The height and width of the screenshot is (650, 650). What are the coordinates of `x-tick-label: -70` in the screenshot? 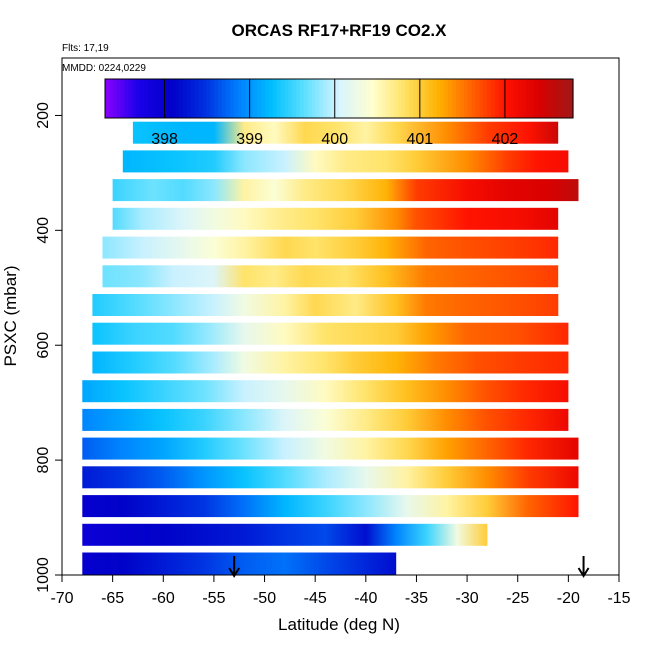 It's located at (61, 598).